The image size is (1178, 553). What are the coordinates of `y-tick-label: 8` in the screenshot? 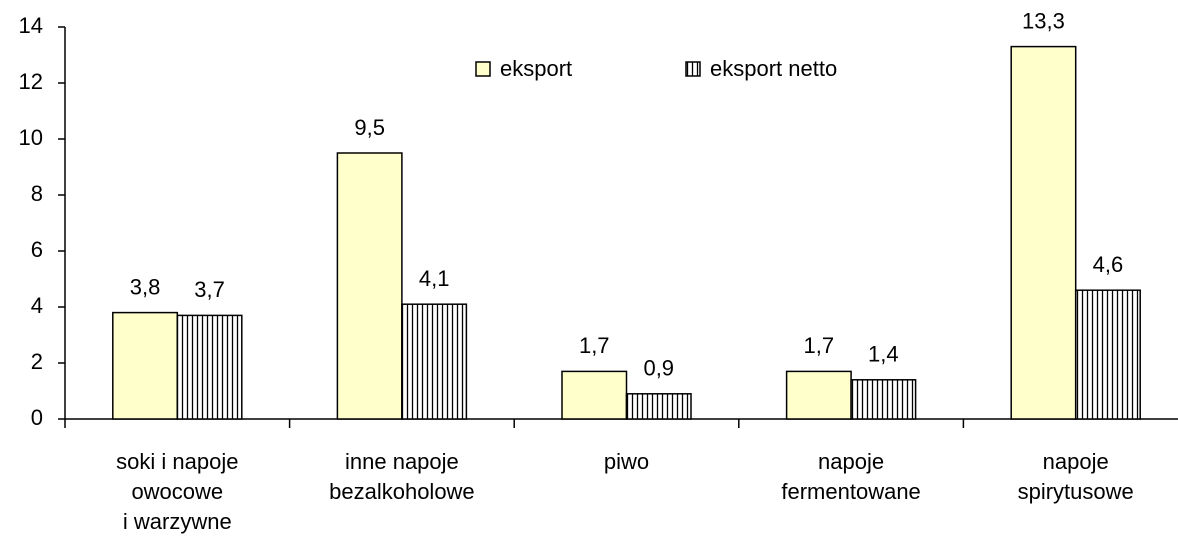 It's located at (37, 193).